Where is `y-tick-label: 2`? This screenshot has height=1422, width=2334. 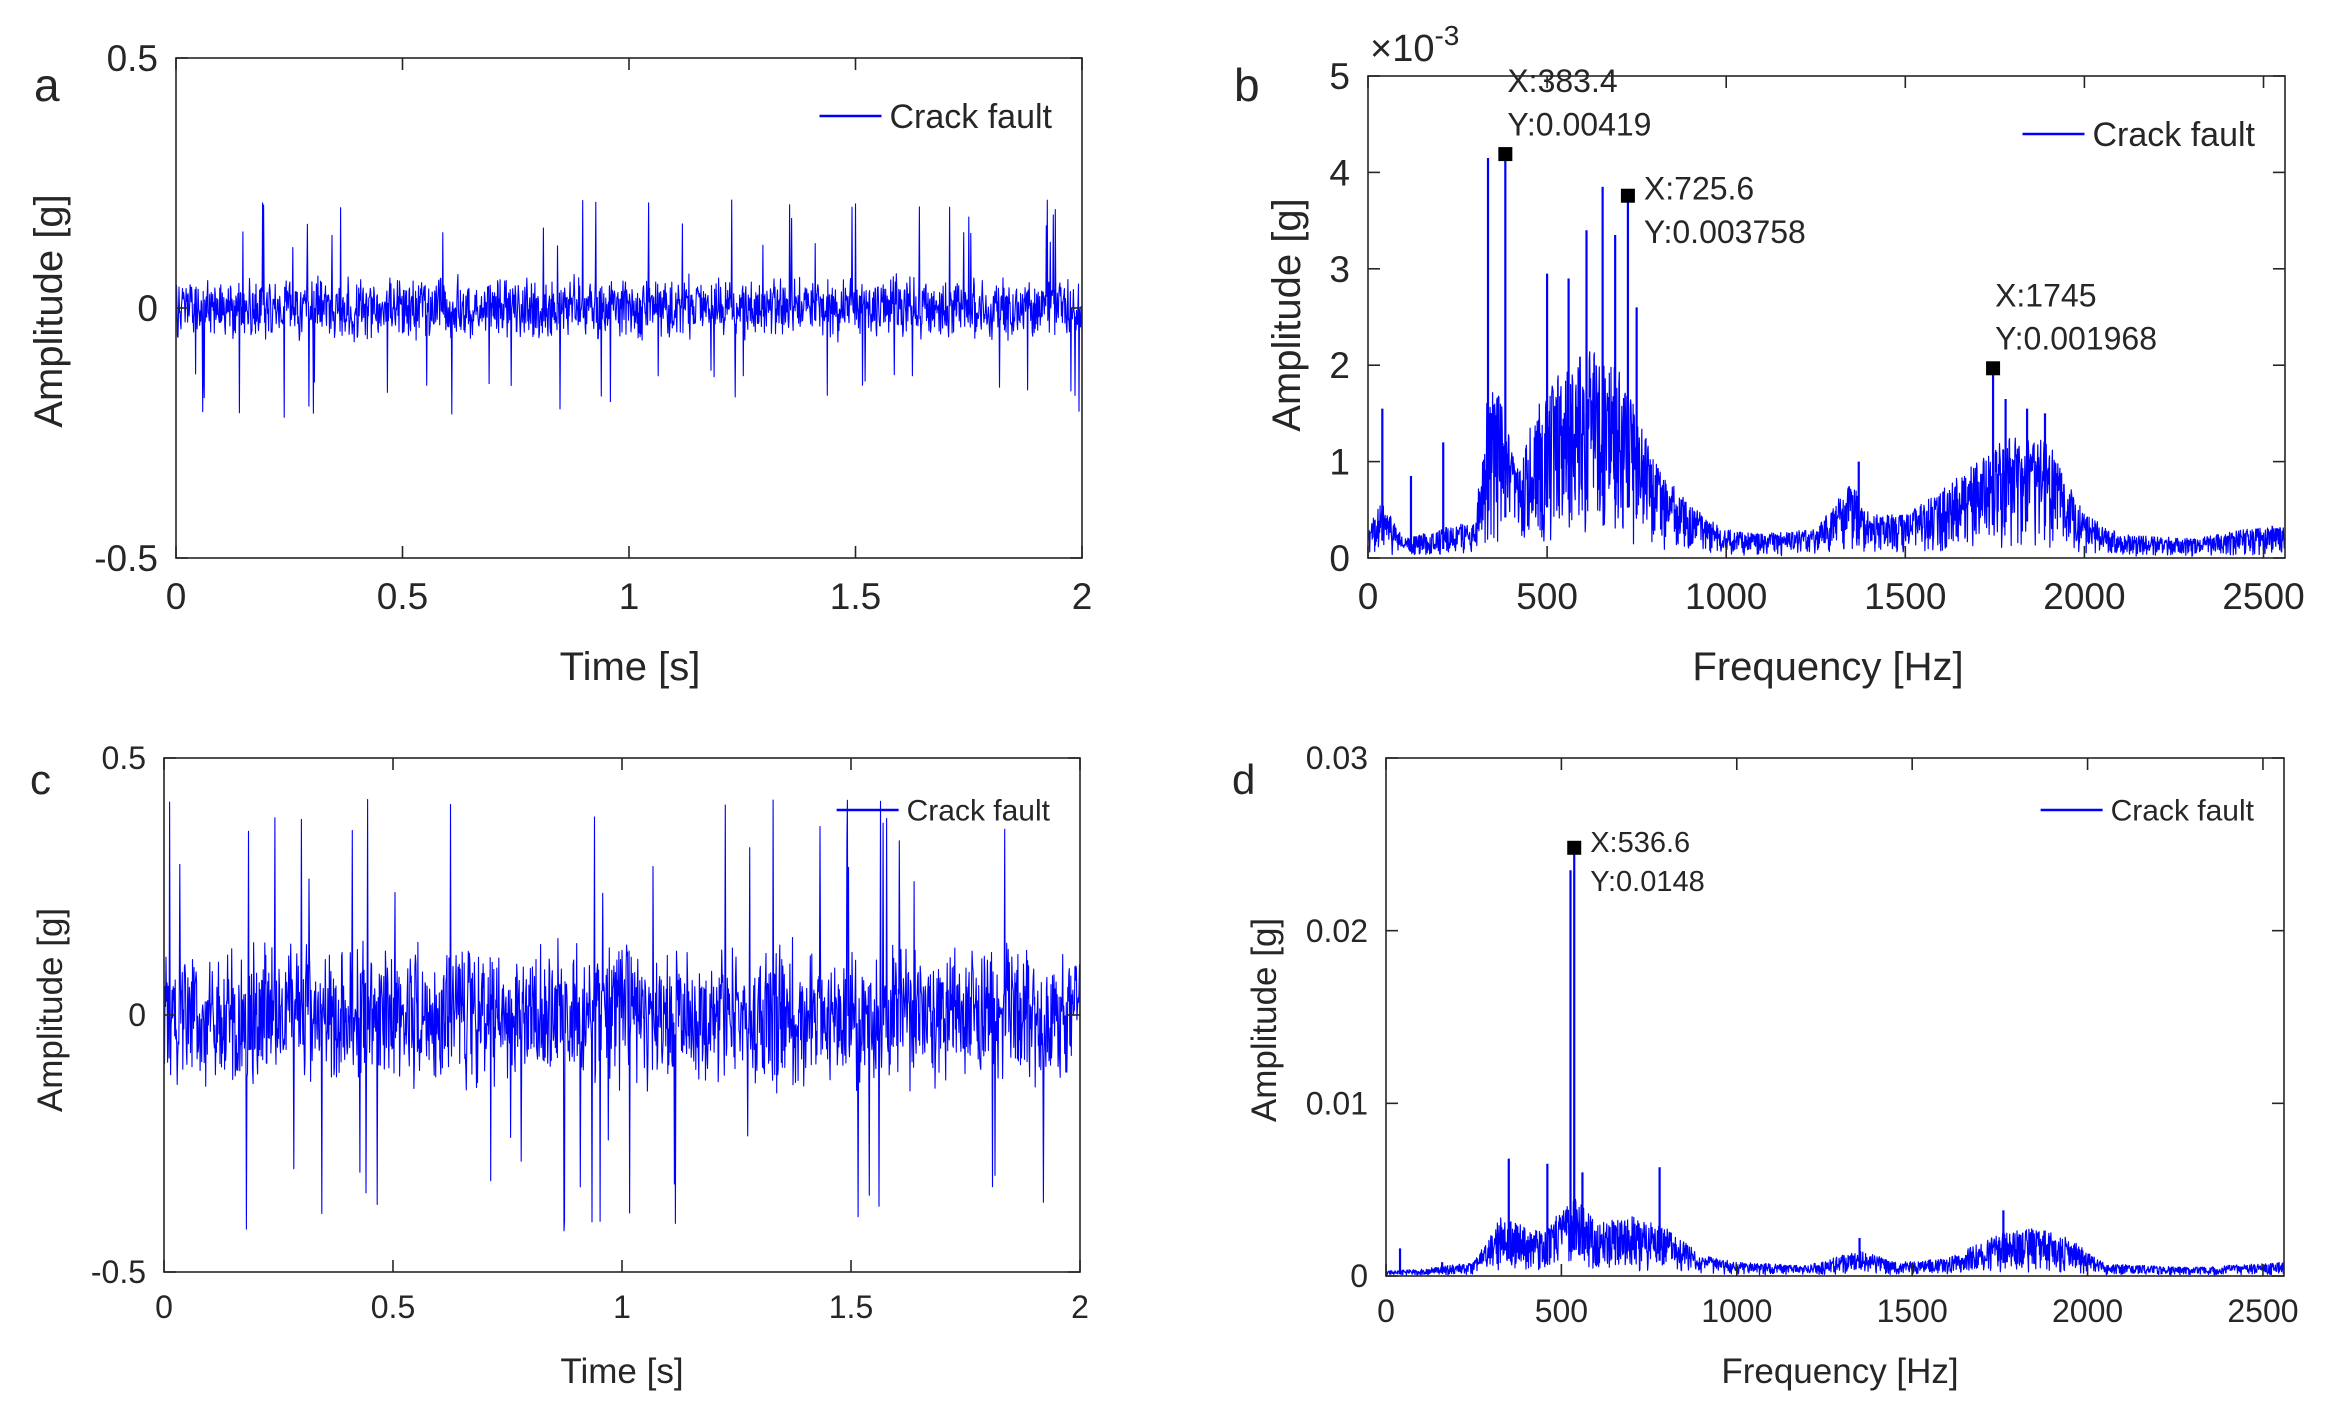 y-tick-label: 2 is located at coordinates (1339, 365).